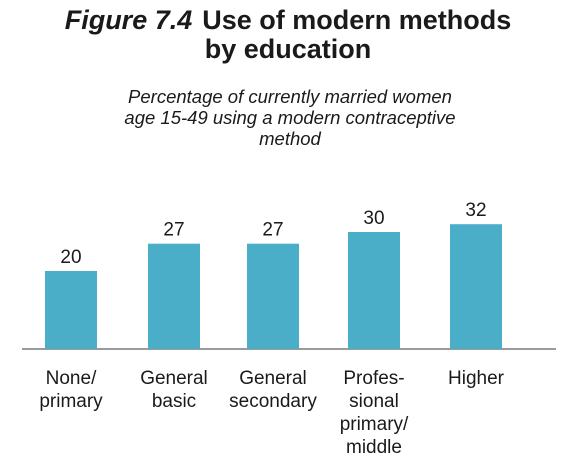  What do you see at coordinates (70, 257) in the screenshot?
I see `data-label-0: 20` at bounding box center [70, 257].